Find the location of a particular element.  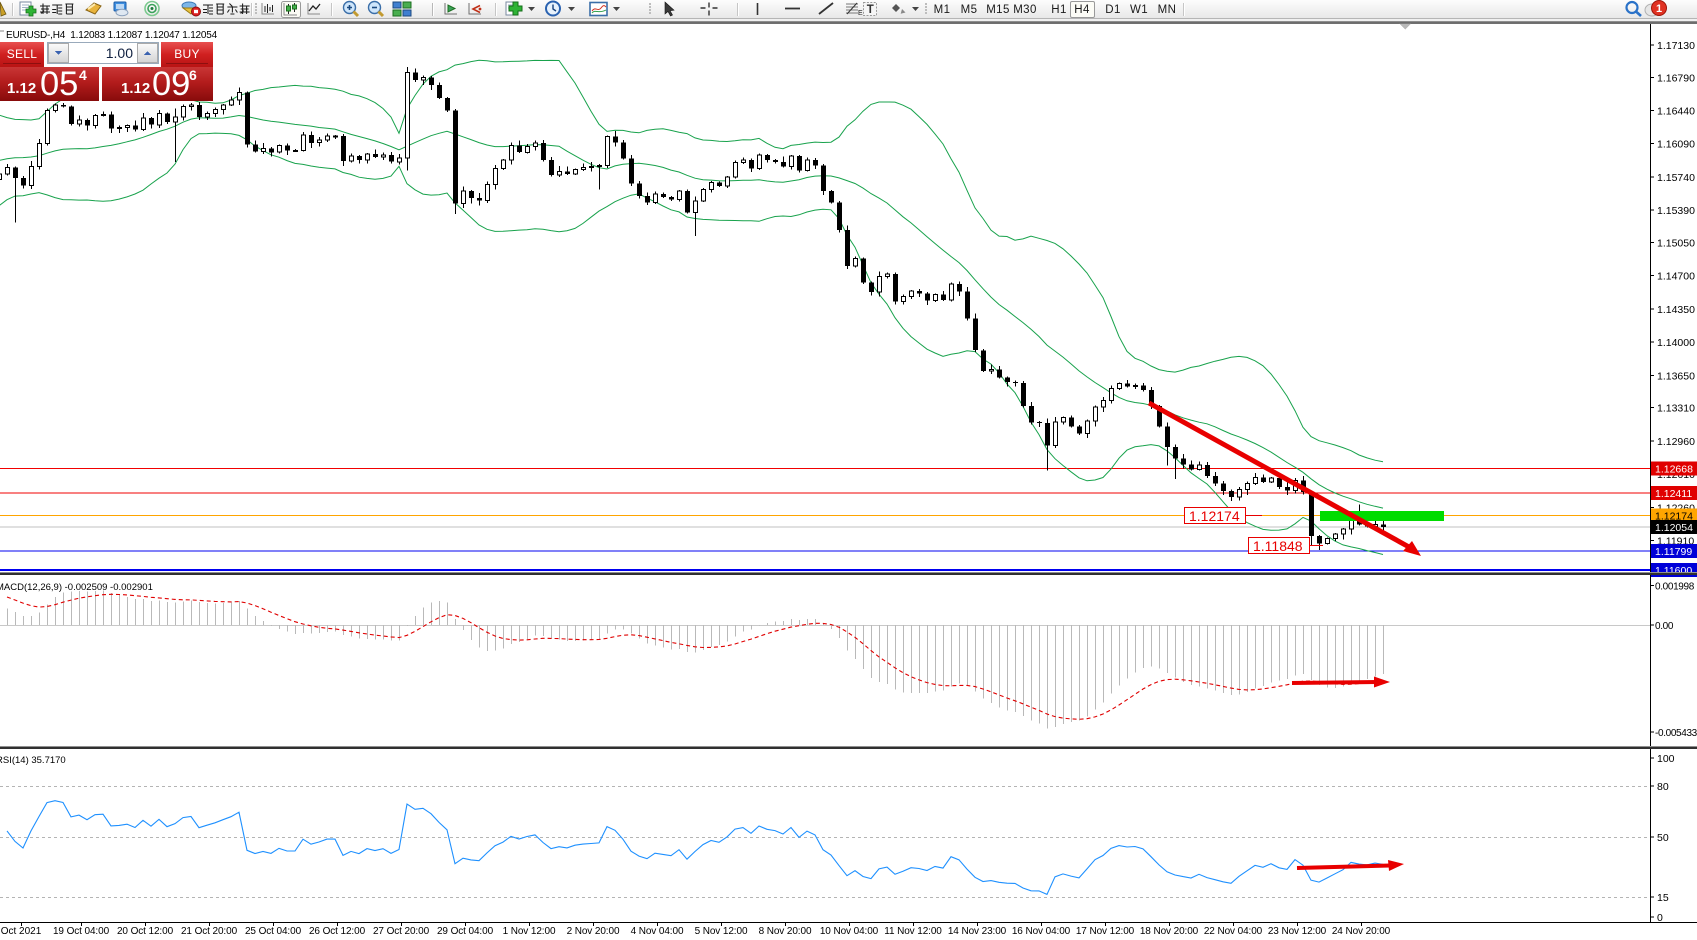

svg-text: RSI(14) 35.7170 is located at coordinates (33, 760).